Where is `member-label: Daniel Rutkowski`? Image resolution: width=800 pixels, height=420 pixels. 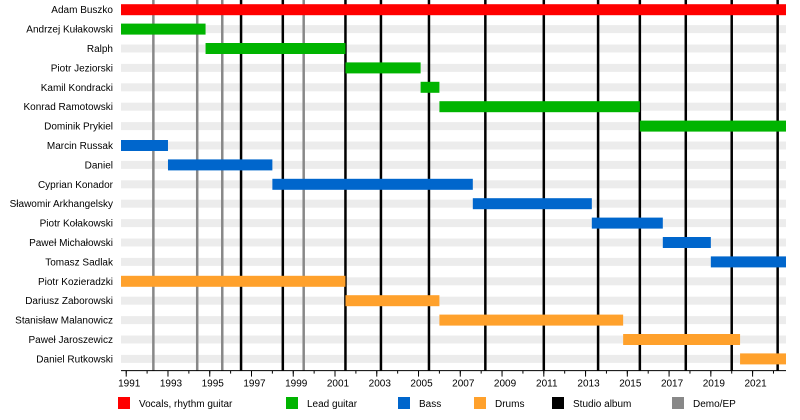
member-label: Daniel Rutkowski is located at coordinates (74, 359).